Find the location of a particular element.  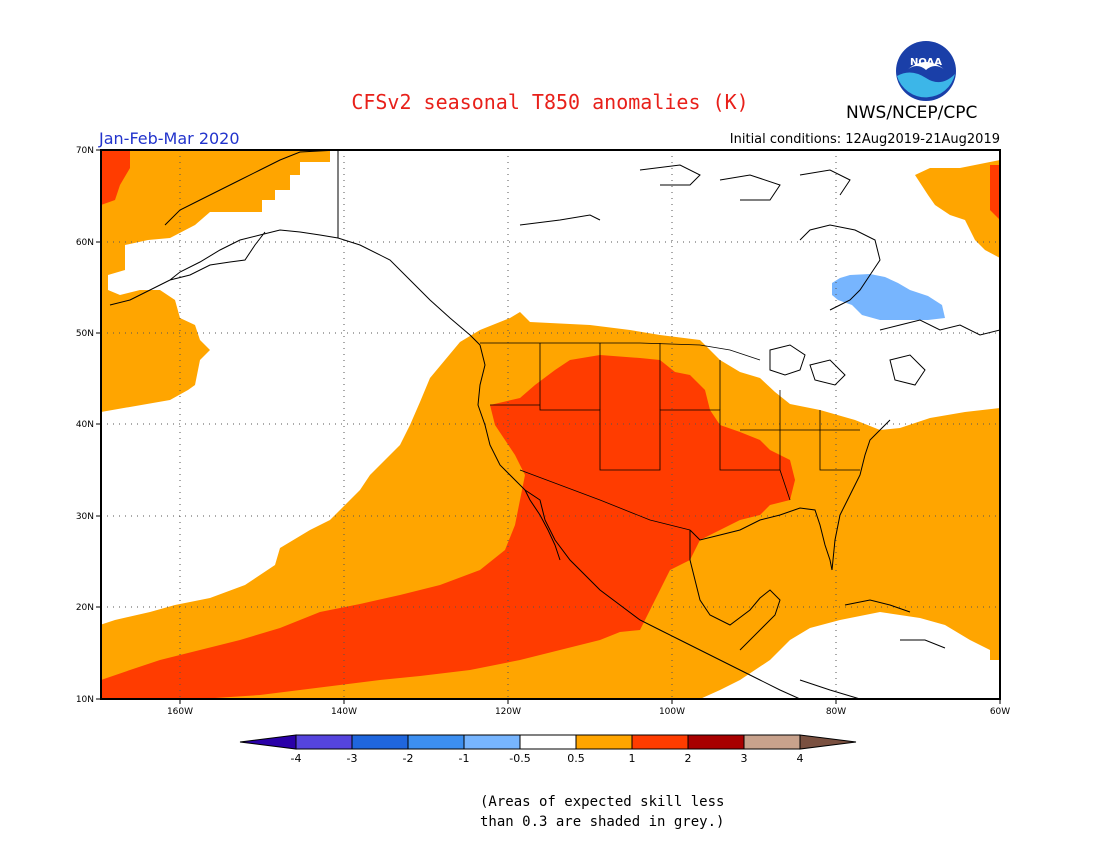

organization-label: NWS/NCEP/CPC is located at coordinates (912, 113).